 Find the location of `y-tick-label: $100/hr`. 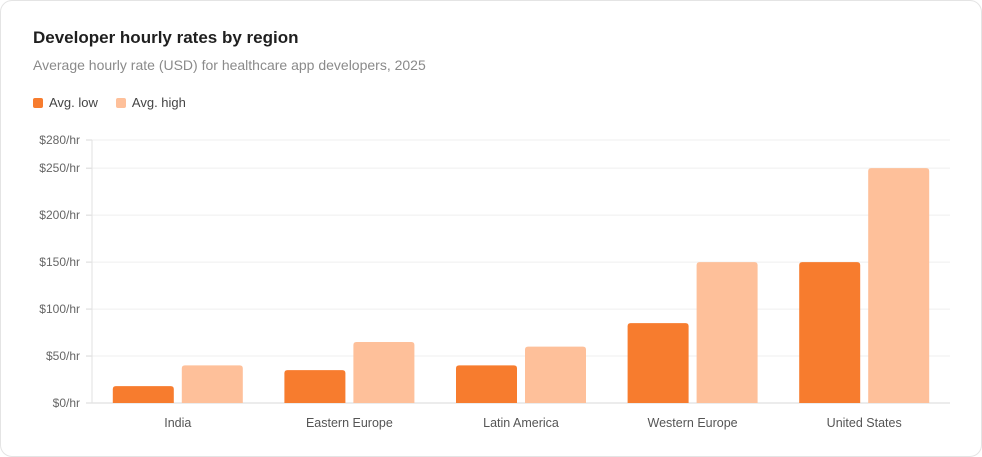

y-tick-label: $100/hr is located at coordinates (59, 309).